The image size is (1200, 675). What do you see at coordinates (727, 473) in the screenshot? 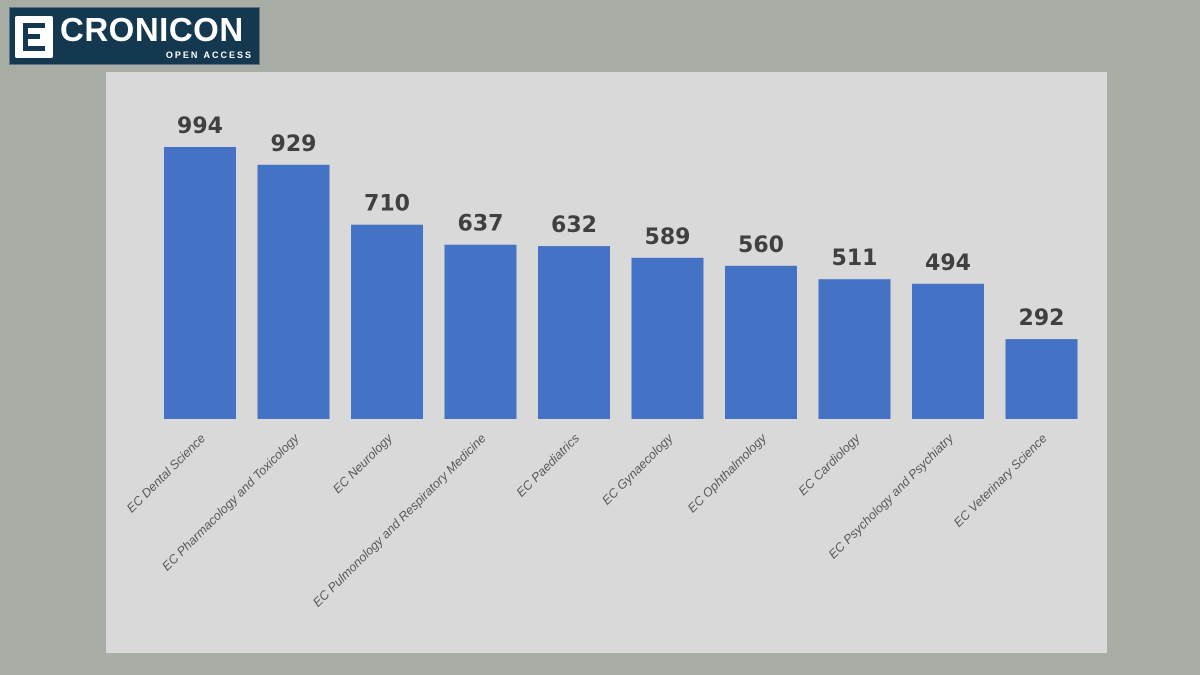
I see `category-label: EC Ophthalmology` at bounding box center [727, 473].